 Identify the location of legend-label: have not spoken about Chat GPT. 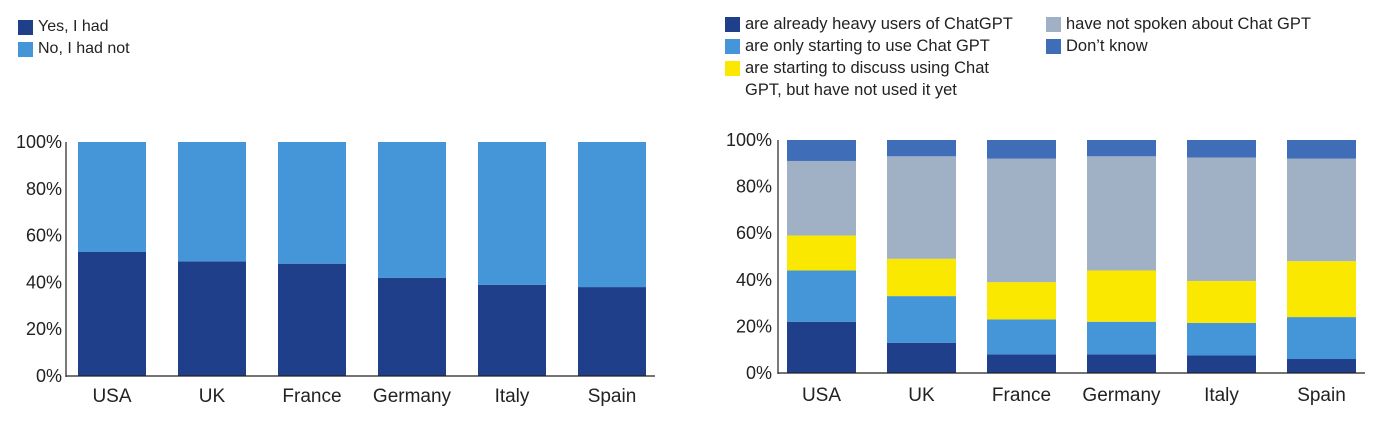
(1188, 24).